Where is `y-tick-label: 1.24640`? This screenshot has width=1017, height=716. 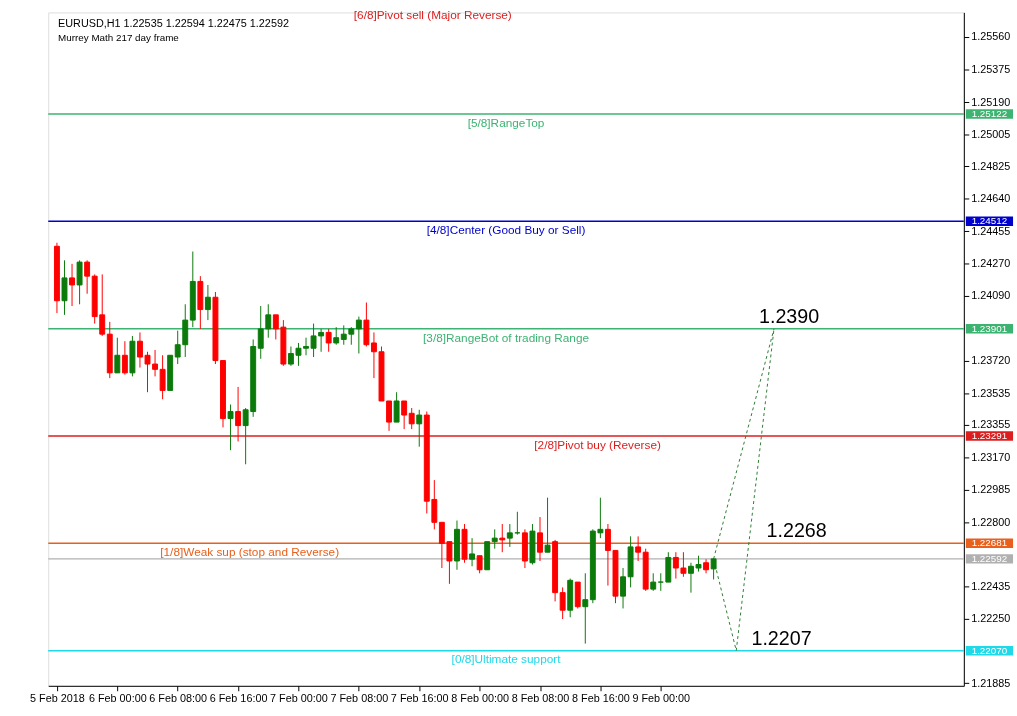 y-tick-label: 1.24640 is located at coordinates (991, 198).